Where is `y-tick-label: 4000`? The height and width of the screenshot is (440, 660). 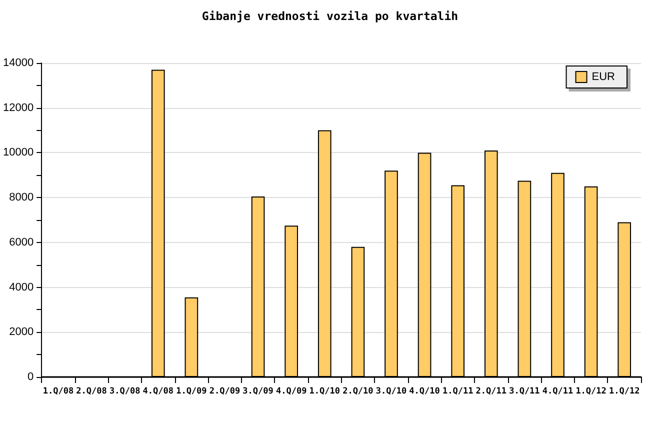
y-tick-label: 4000 is located at coordinates (21, 287).